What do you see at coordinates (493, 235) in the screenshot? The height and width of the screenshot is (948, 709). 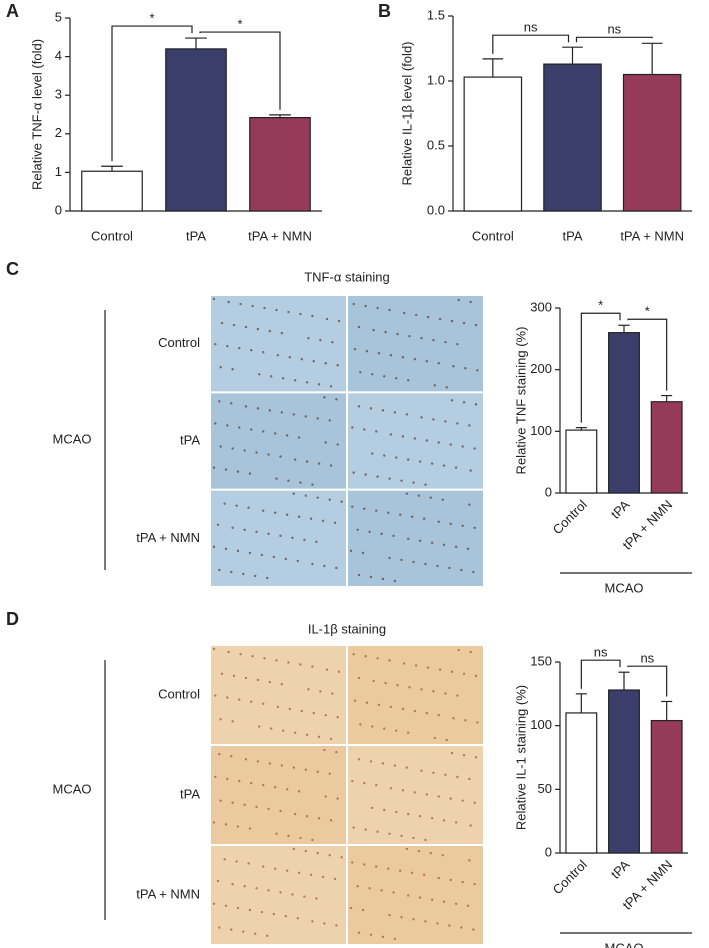 I see `x-tick-label: Control` at bounding box center [493, 235].